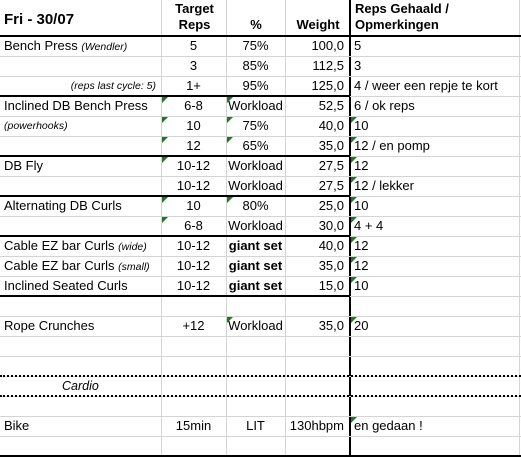  Describe the element at coordinates (260, 36) in the screenshot. I see `header-divider` at that location.